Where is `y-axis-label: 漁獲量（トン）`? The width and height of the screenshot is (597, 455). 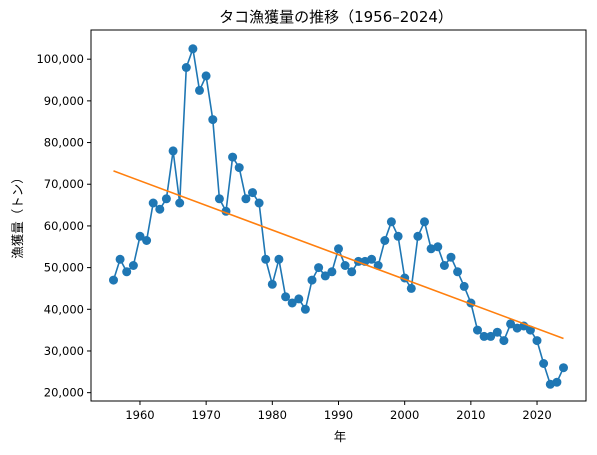 y-axis-label: 漁獲量（トン） is located at coordinates (17, 215).